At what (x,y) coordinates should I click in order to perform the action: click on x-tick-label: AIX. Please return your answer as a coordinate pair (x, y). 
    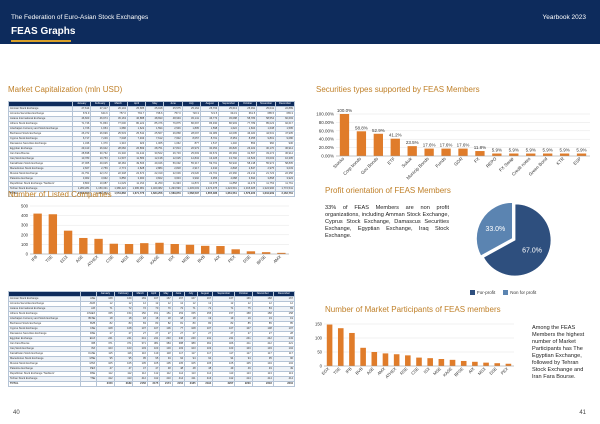
    Looking at the image, I should click on (217, 258).